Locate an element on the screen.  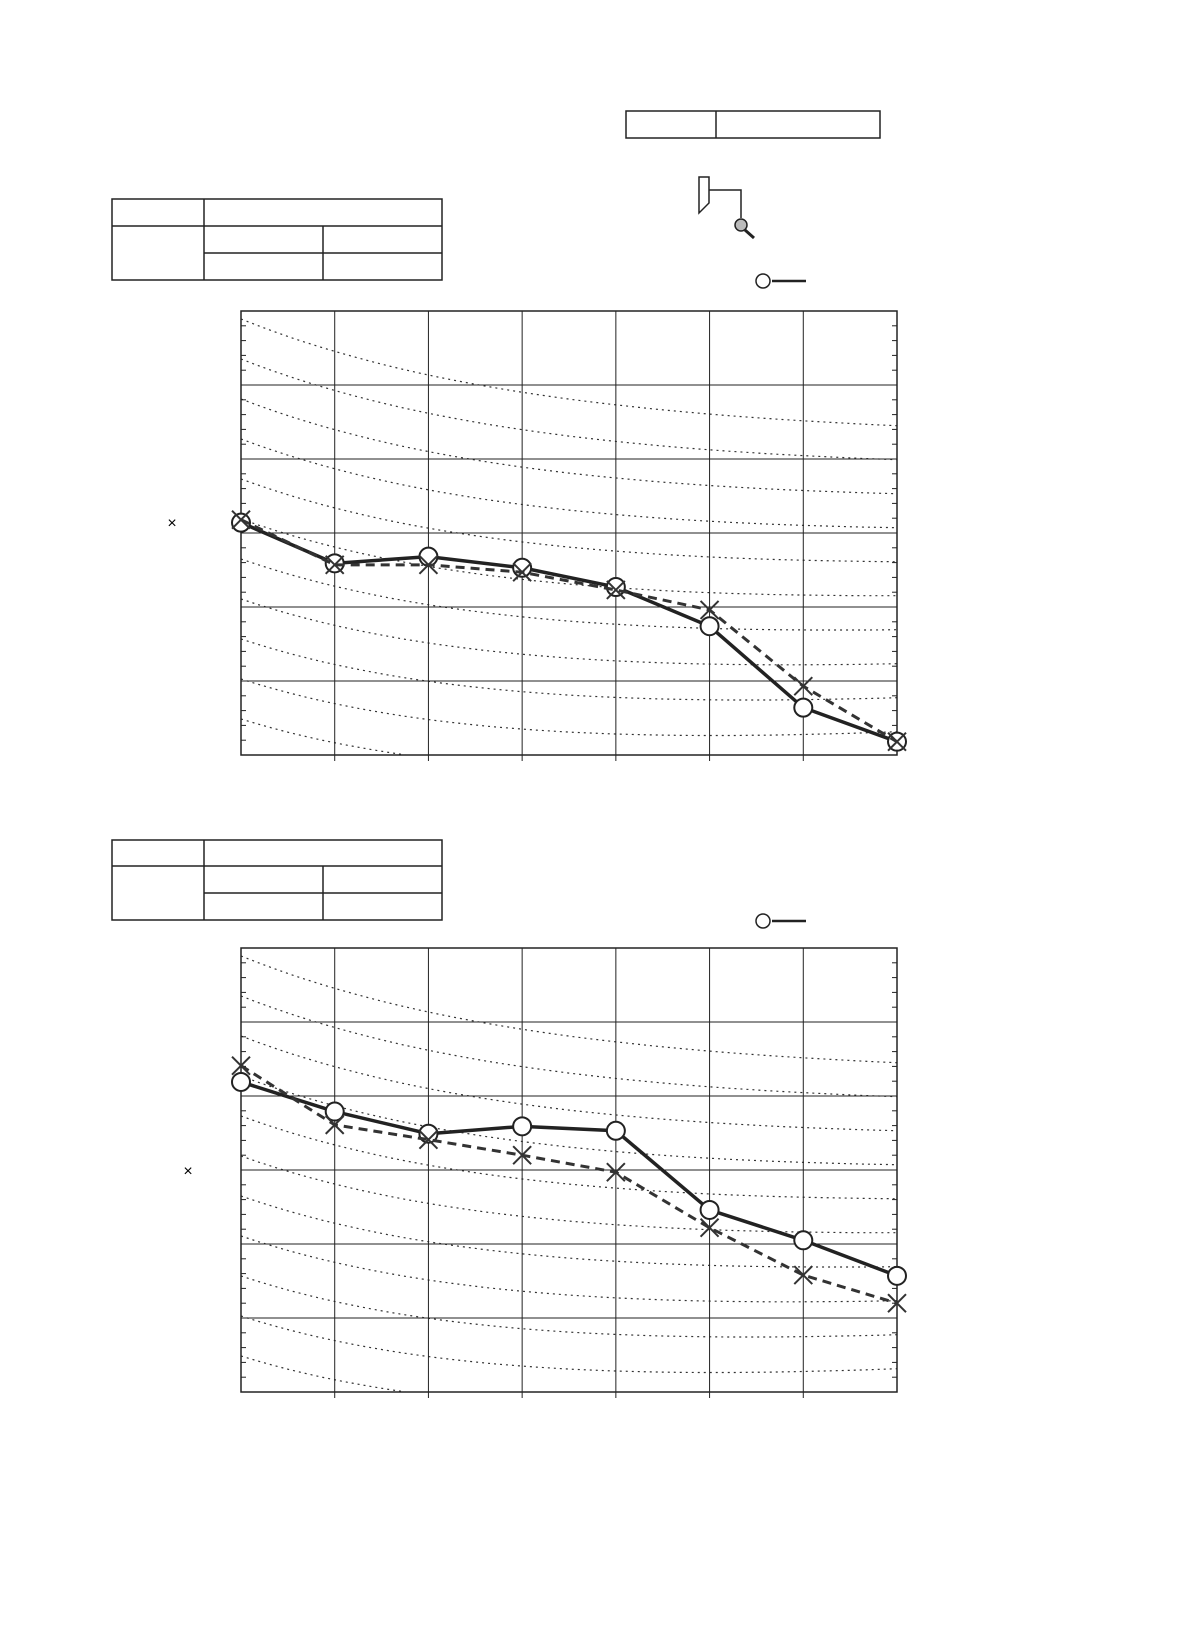
header-box is located at coordinates (753, 124).